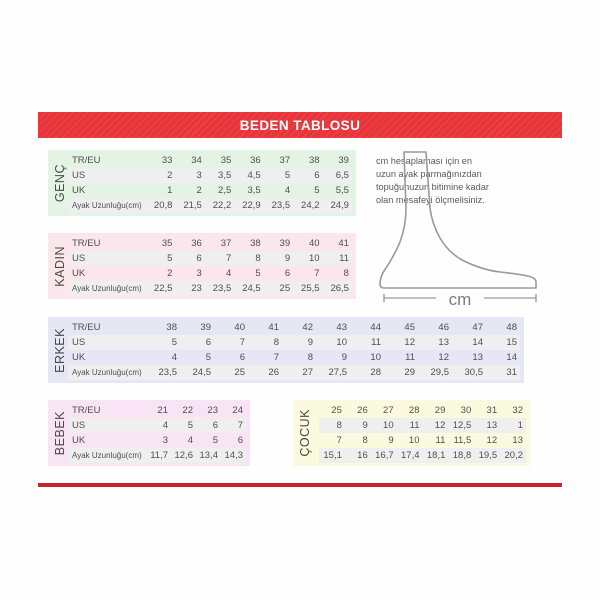 The height and width of the screenshot is (600, 600). I want to click on size-cell: 30,5, so click(474, 372).